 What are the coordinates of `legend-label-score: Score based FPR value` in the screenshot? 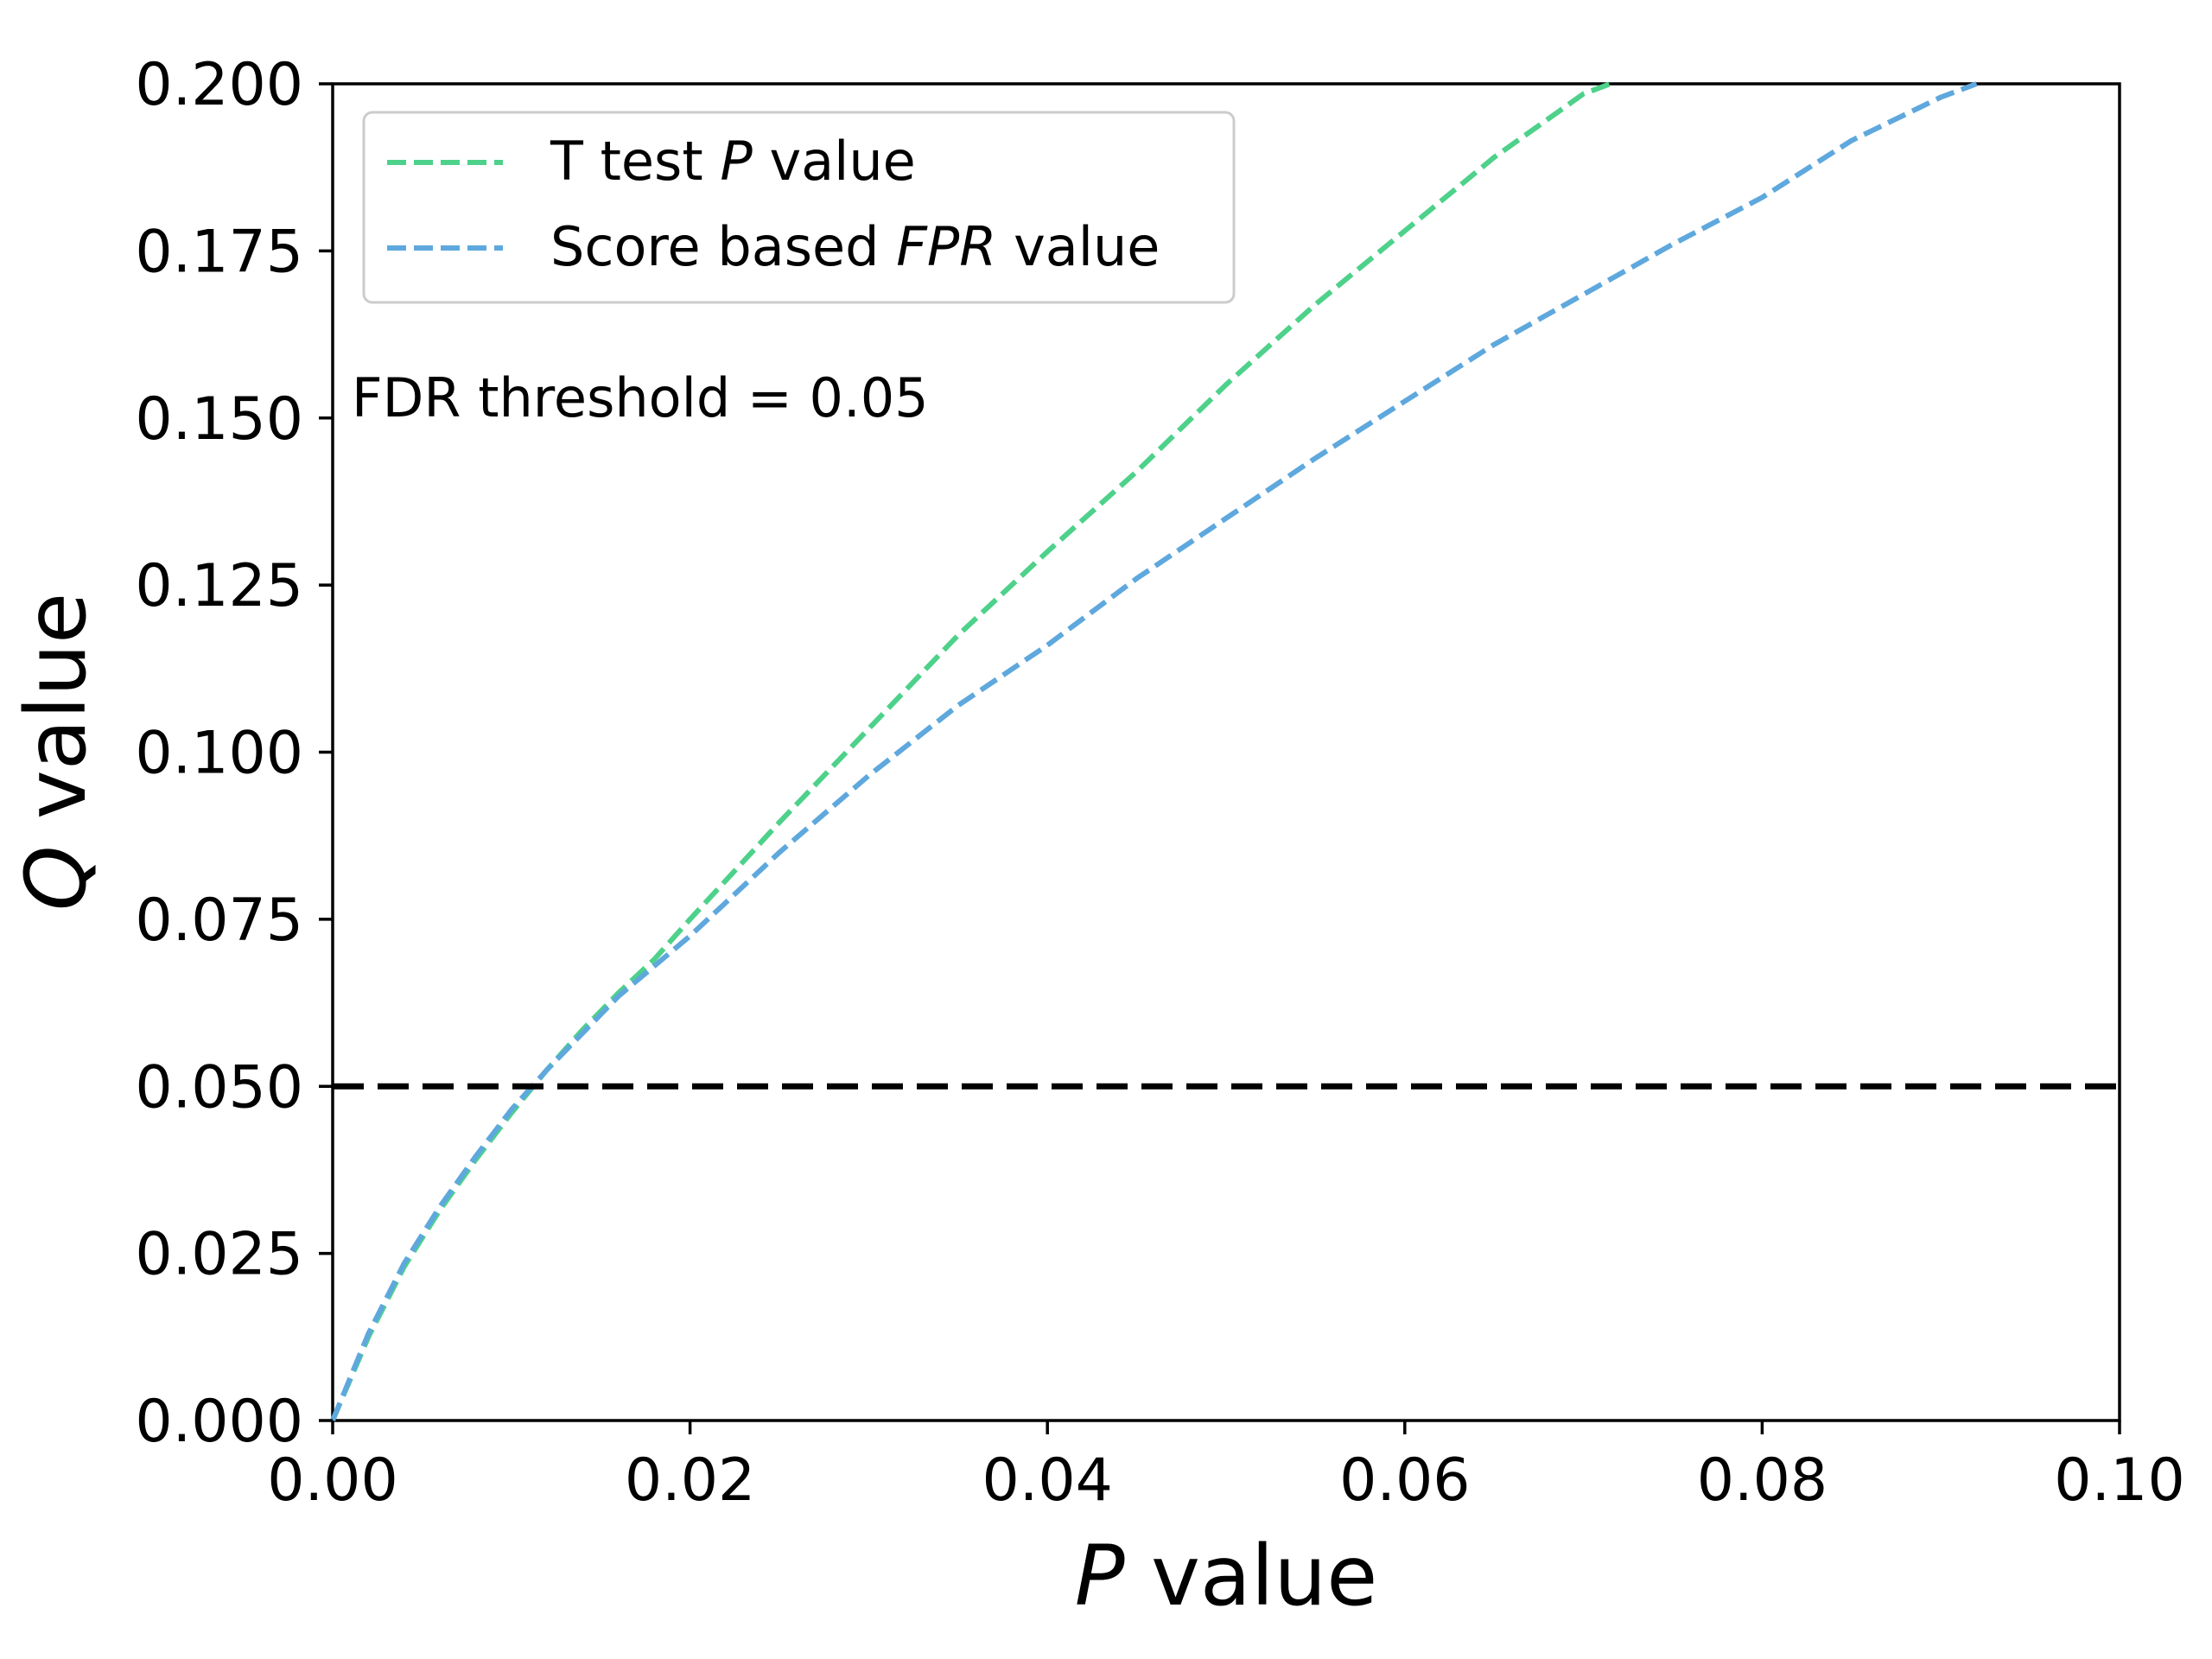 It's located at (855, 246).